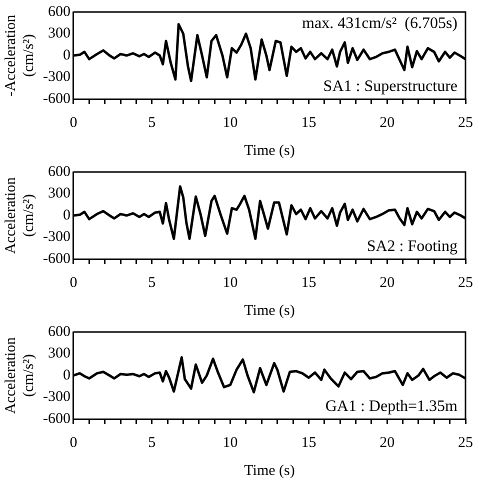 The image size is (483, 481). I want to click on annotation: GA1 : Depth=1.35m, so click(391, 407).